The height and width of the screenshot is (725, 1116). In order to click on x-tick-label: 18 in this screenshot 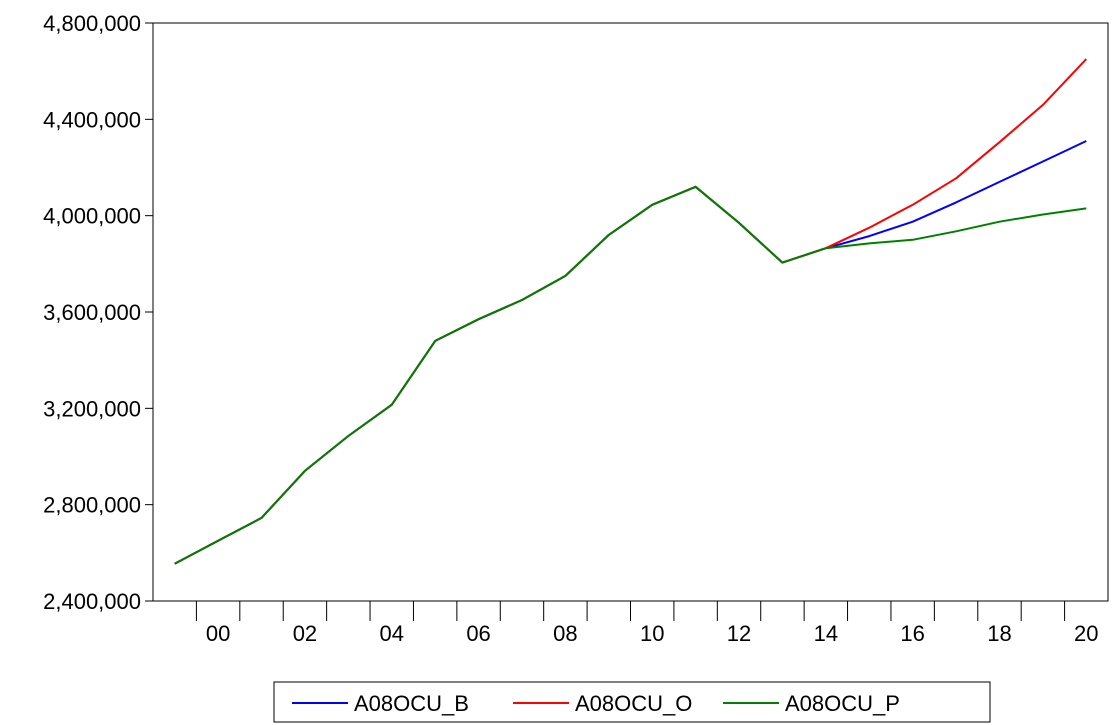, I will do `click(999, 633)`.